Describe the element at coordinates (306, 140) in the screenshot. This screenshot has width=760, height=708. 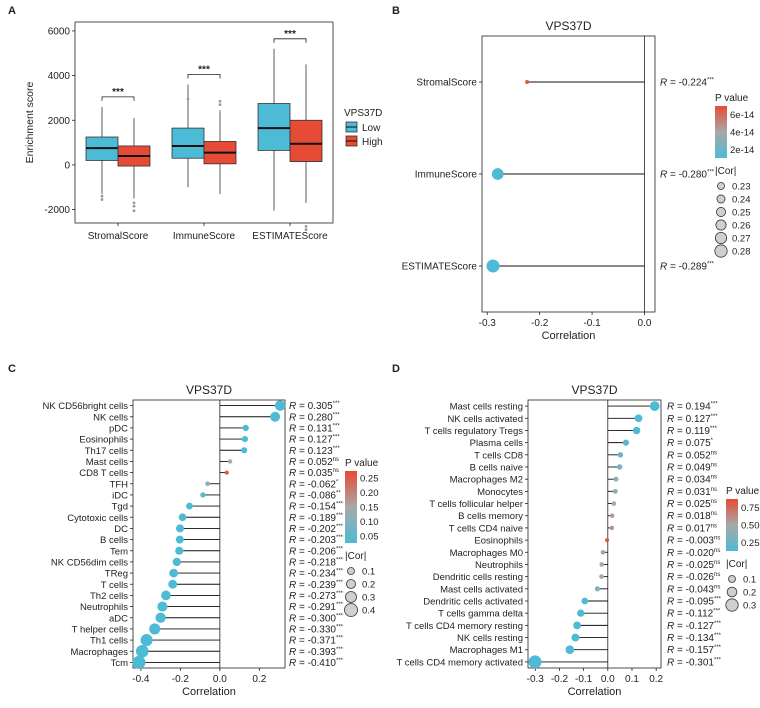
I see `box-high` at that location.